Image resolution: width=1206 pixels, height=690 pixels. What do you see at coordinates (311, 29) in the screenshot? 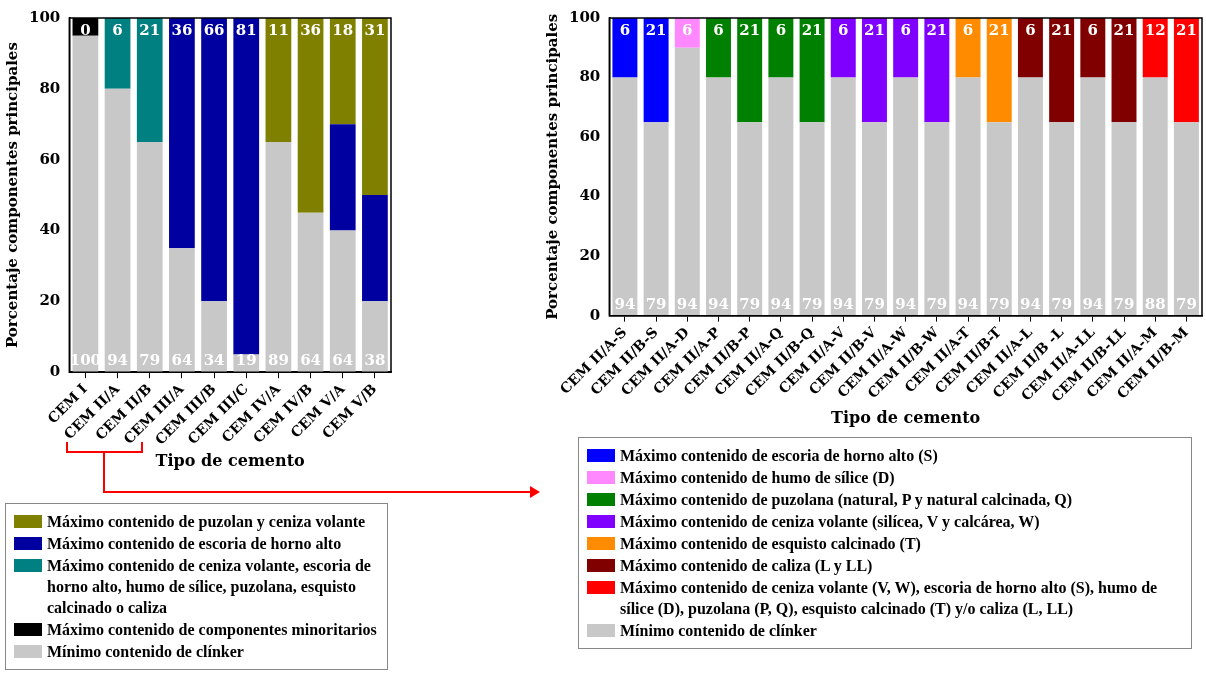
I see `annotation: 36` at bounding box center [311, 29].